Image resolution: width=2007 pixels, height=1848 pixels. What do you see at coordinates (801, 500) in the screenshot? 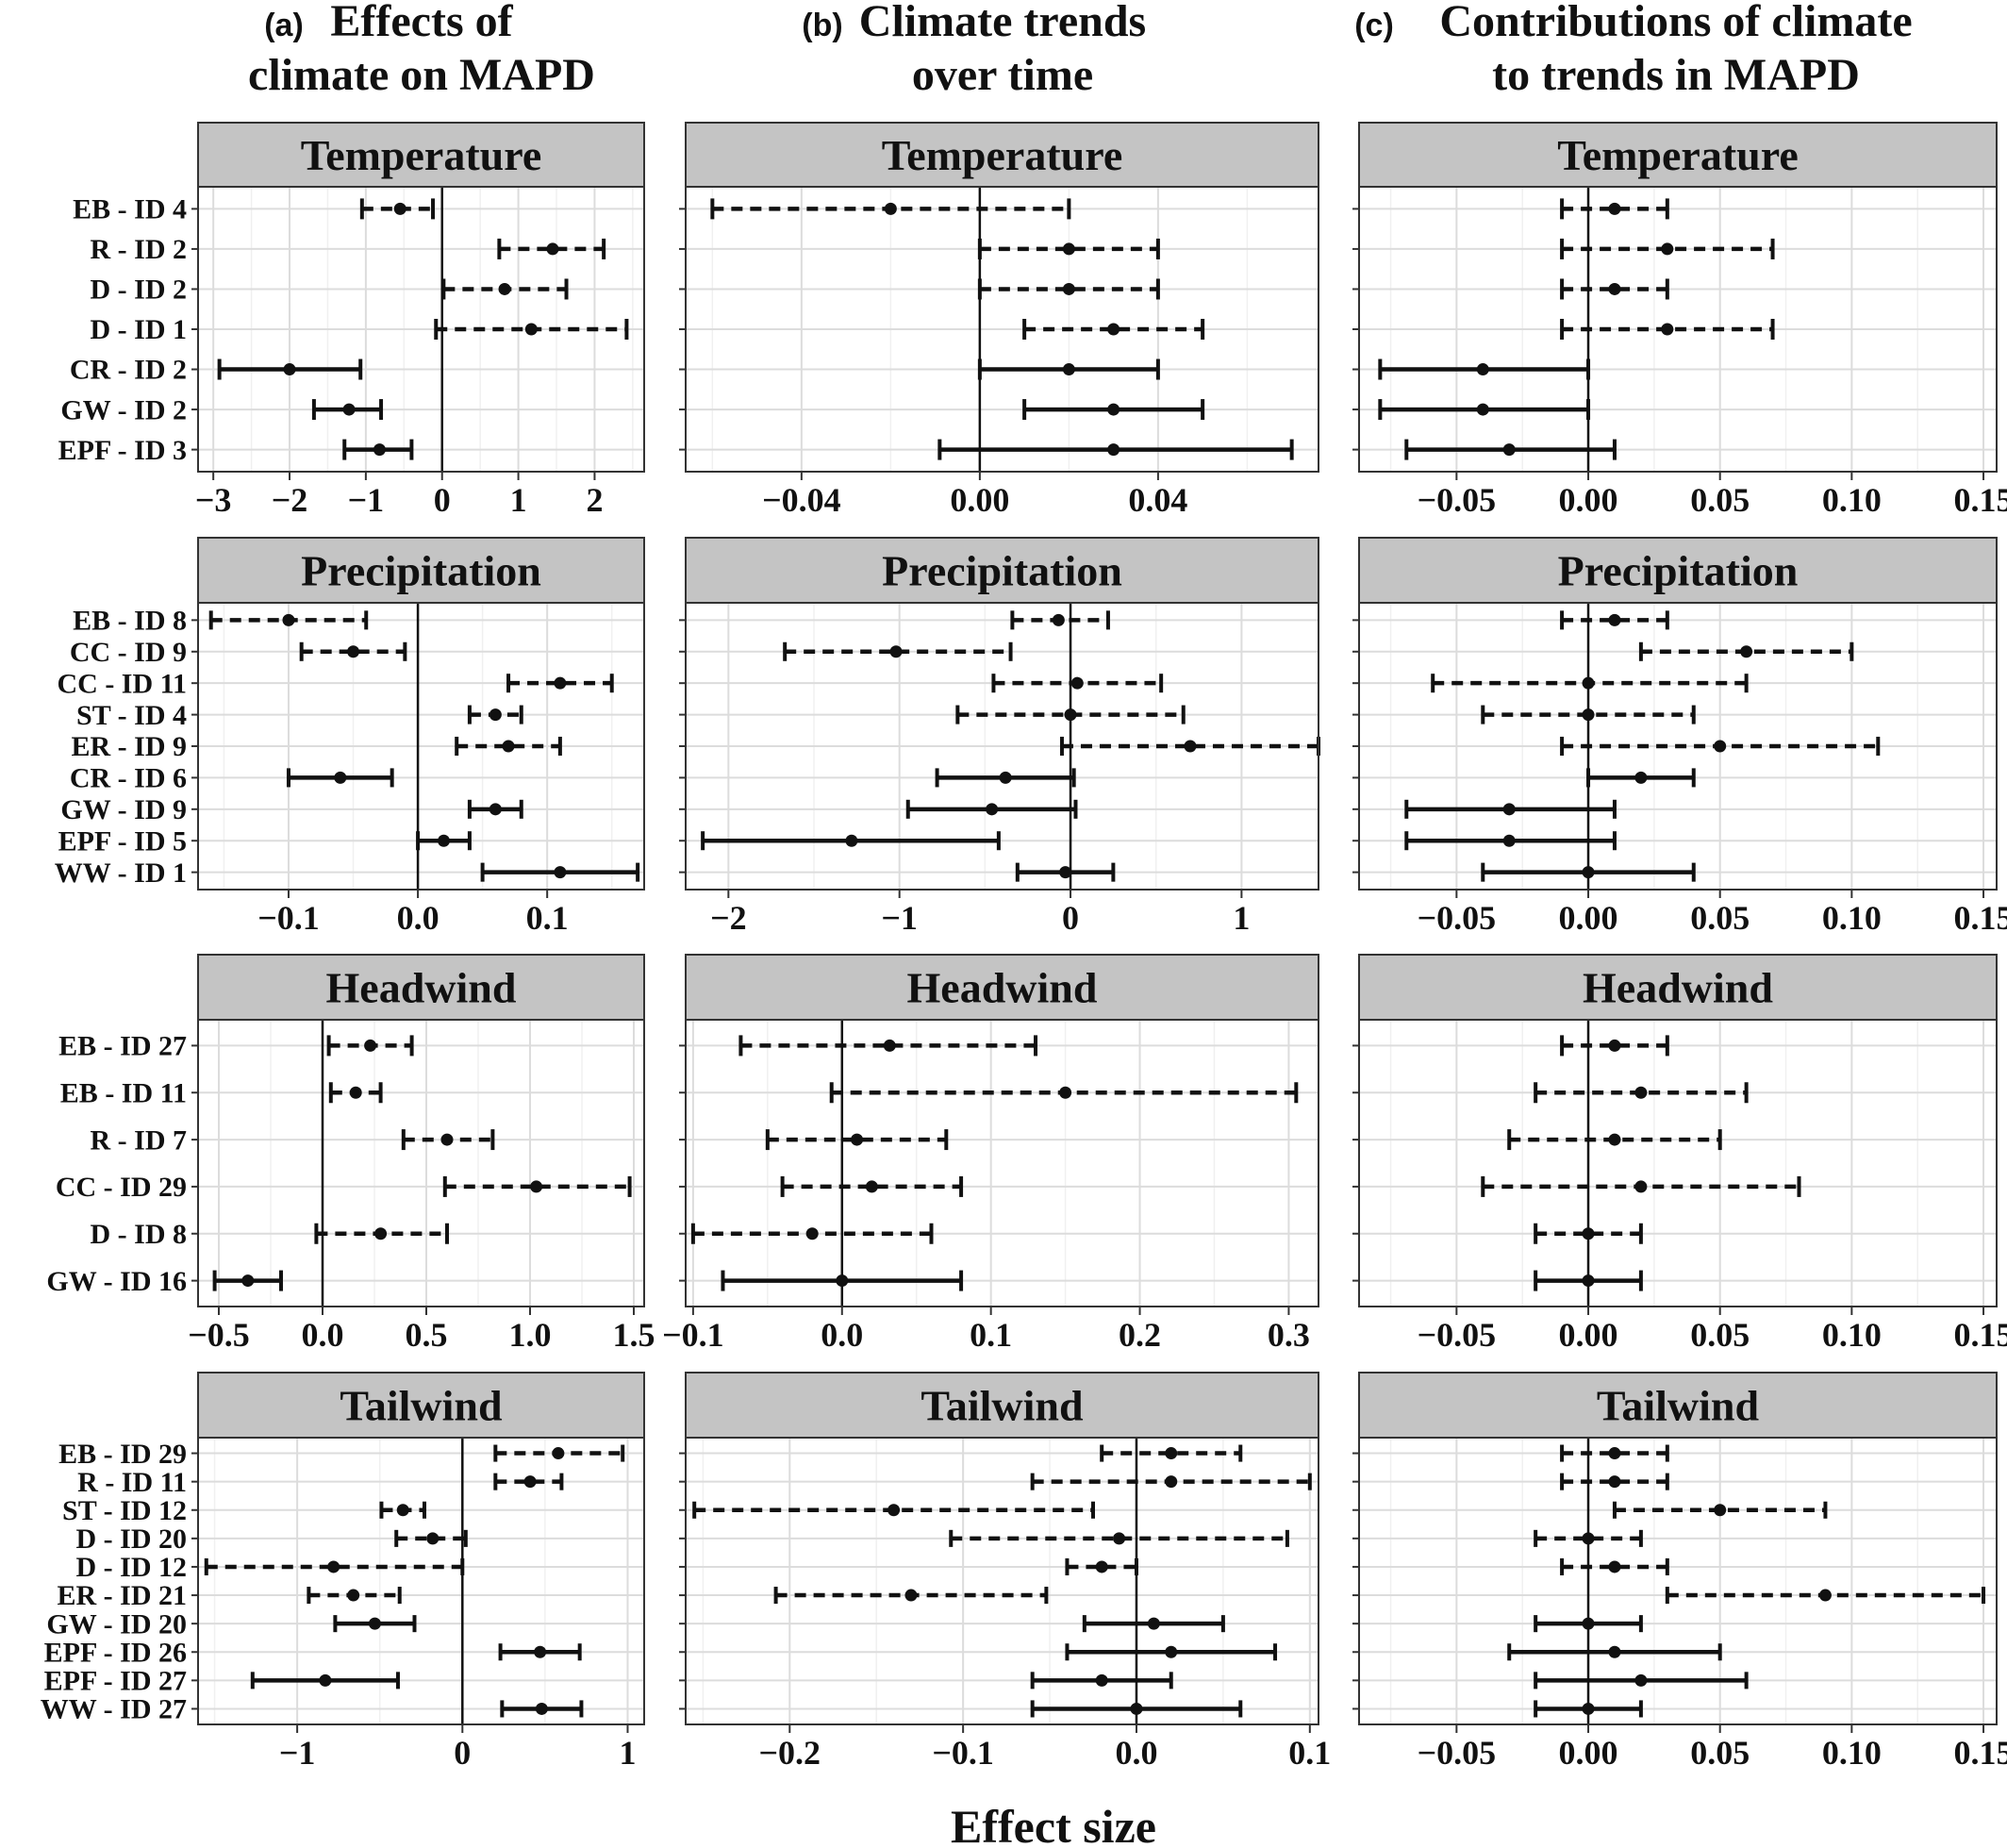
I see `x-tick-label: −0.04` at bounding box center [801, 500].